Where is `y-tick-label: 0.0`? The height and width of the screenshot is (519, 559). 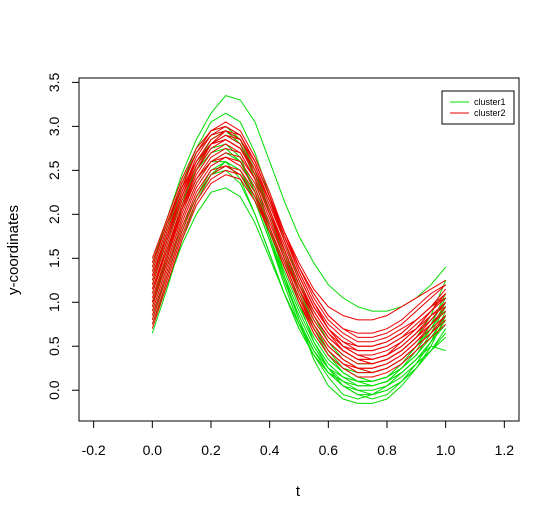 y-tick-label: 0.0 is located at coordinates (54, 390).